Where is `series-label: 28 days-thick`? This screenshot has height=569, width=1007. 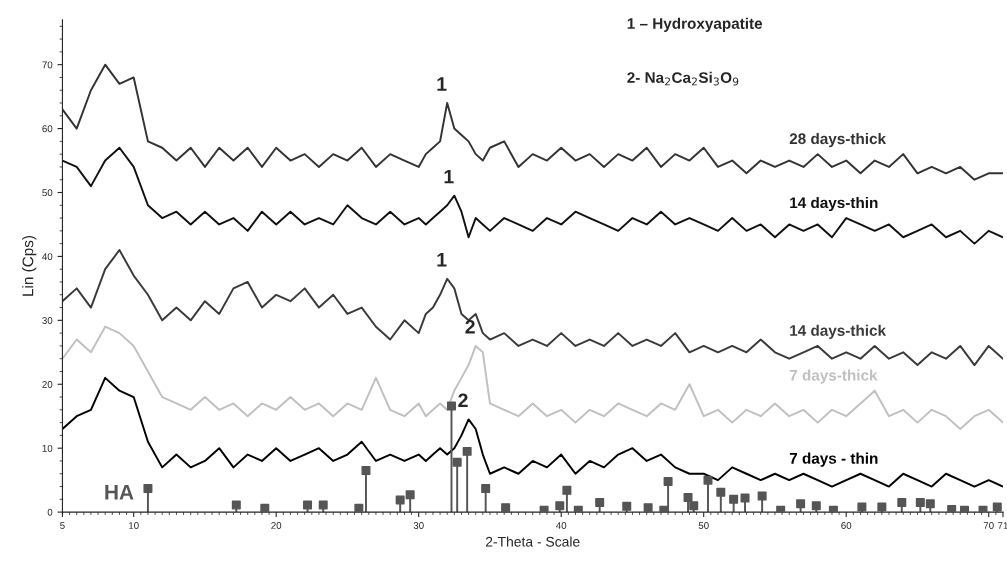 series-label: 28 days-thick is located at coordinates (838, 140).